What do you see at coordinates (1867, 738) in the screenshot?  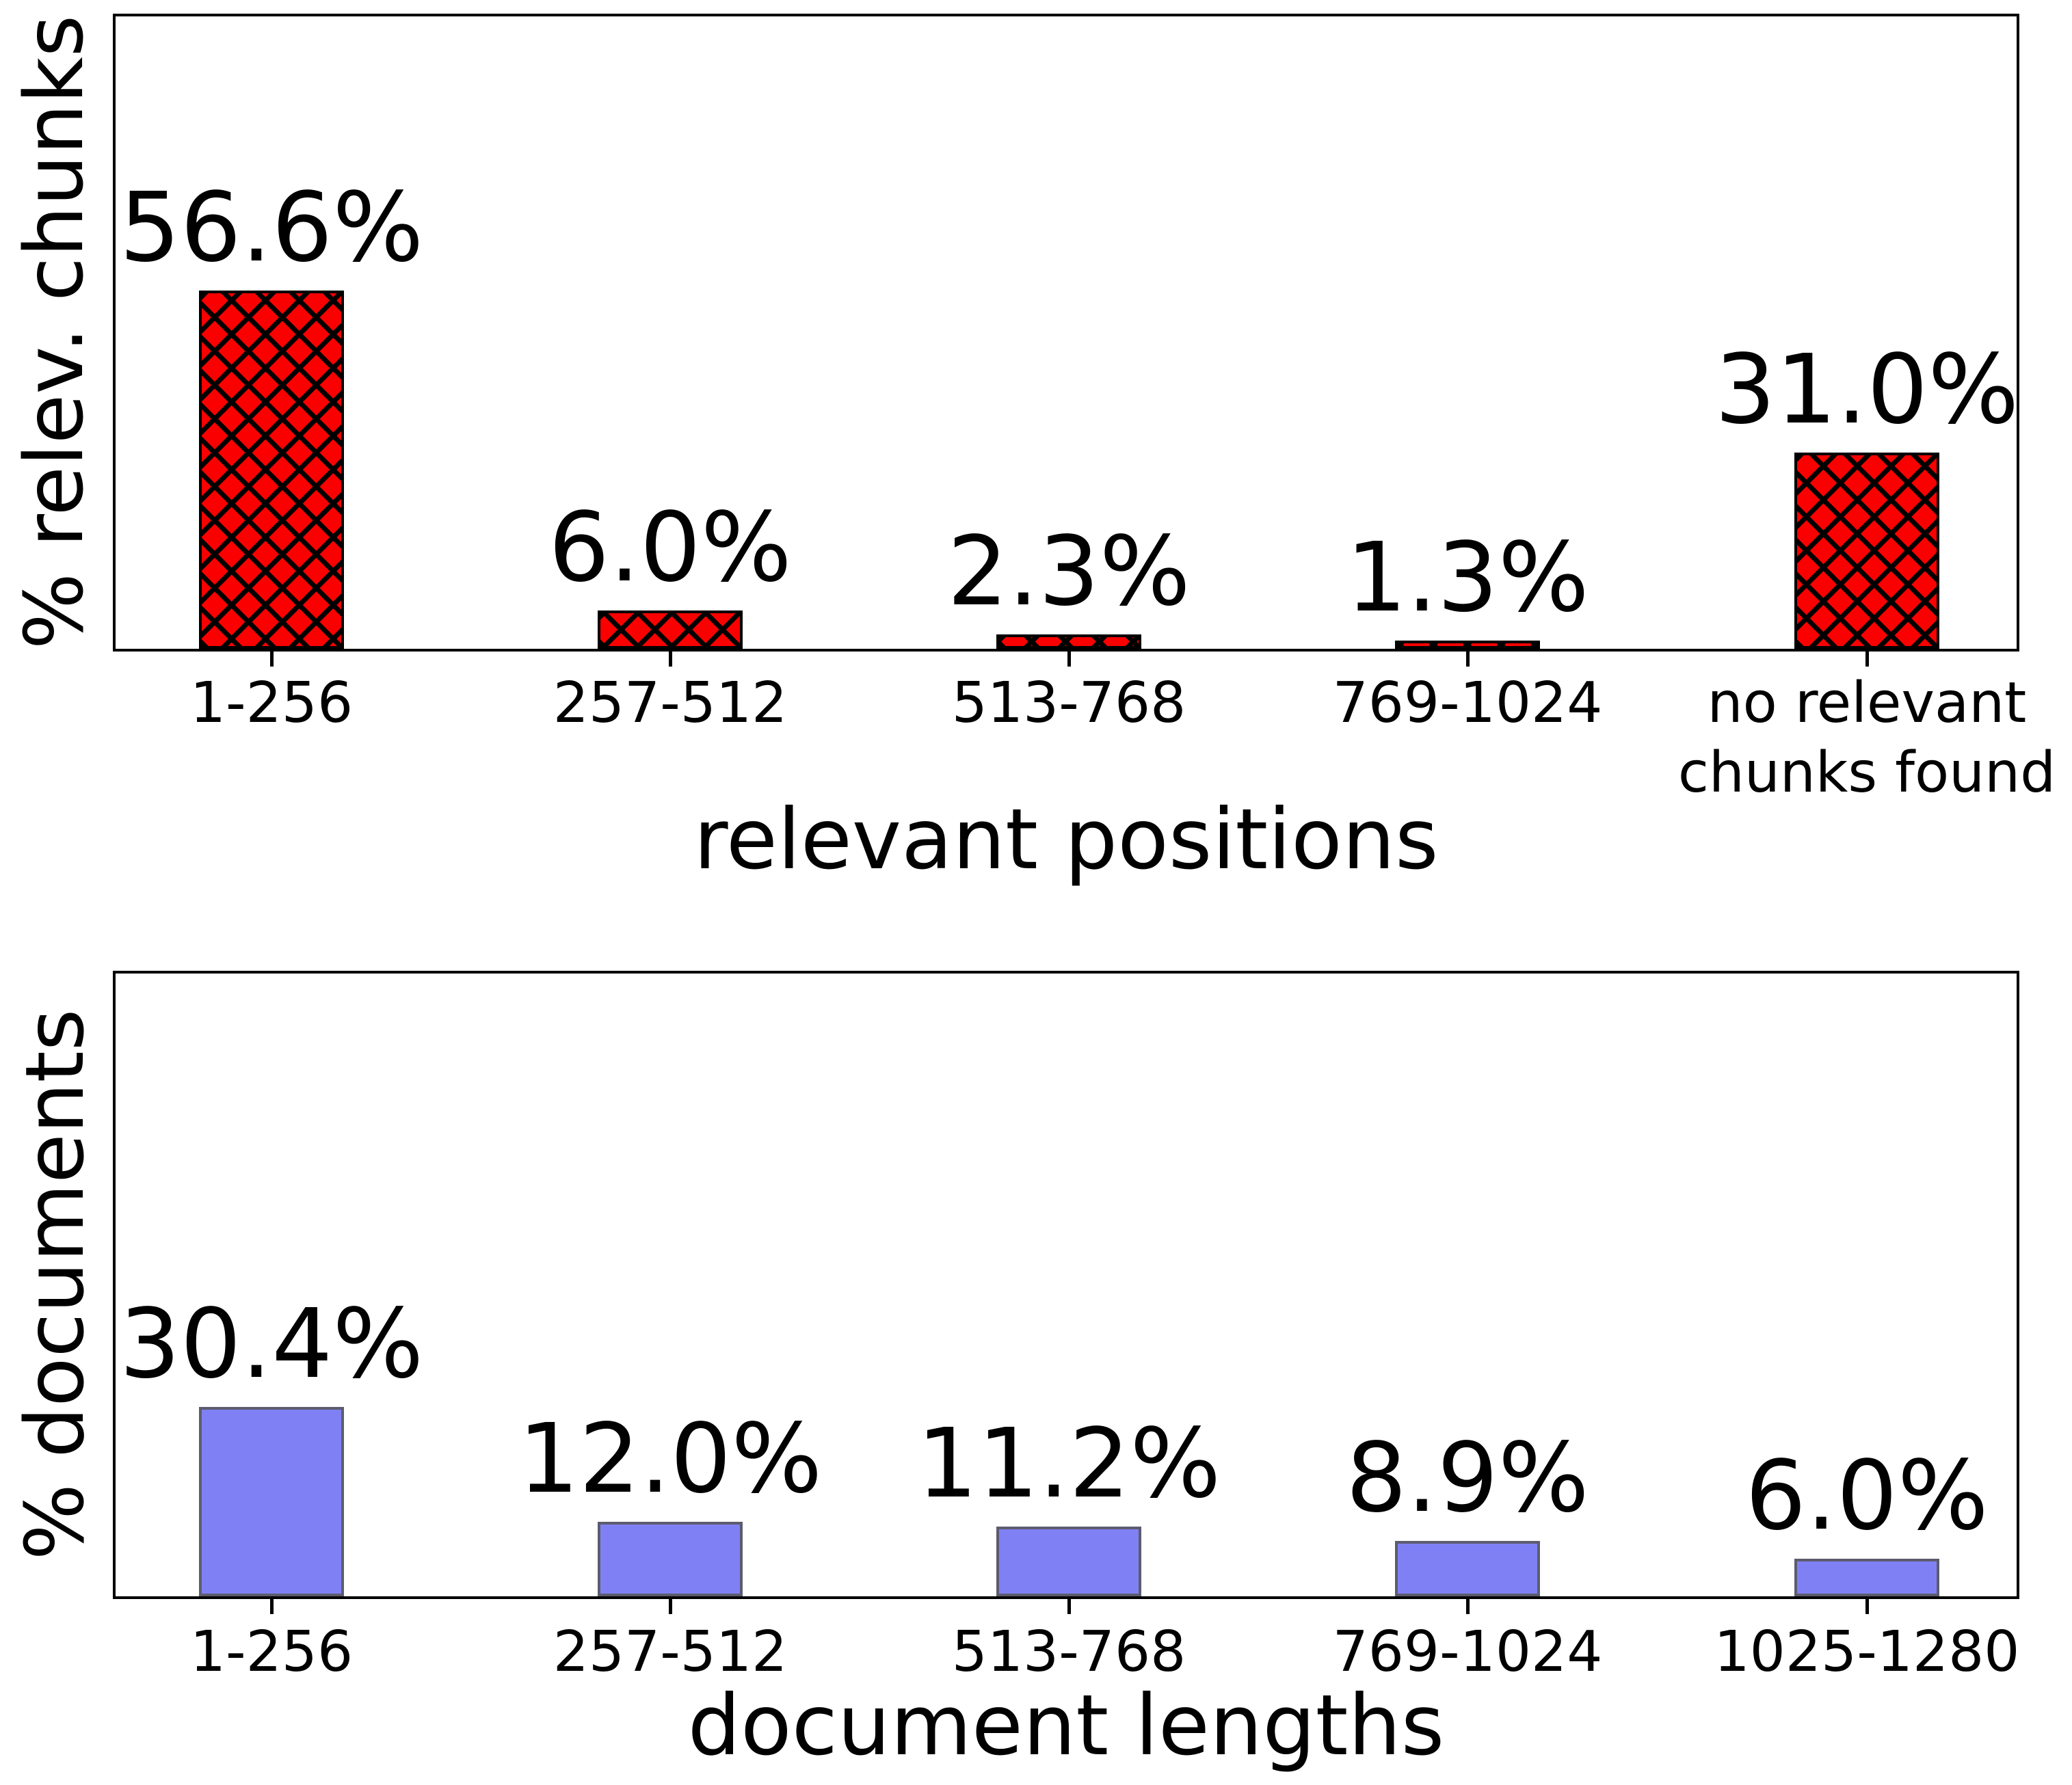 I see `x-tick-label: no relevant chunks found` at bounding box center [1867, 738].